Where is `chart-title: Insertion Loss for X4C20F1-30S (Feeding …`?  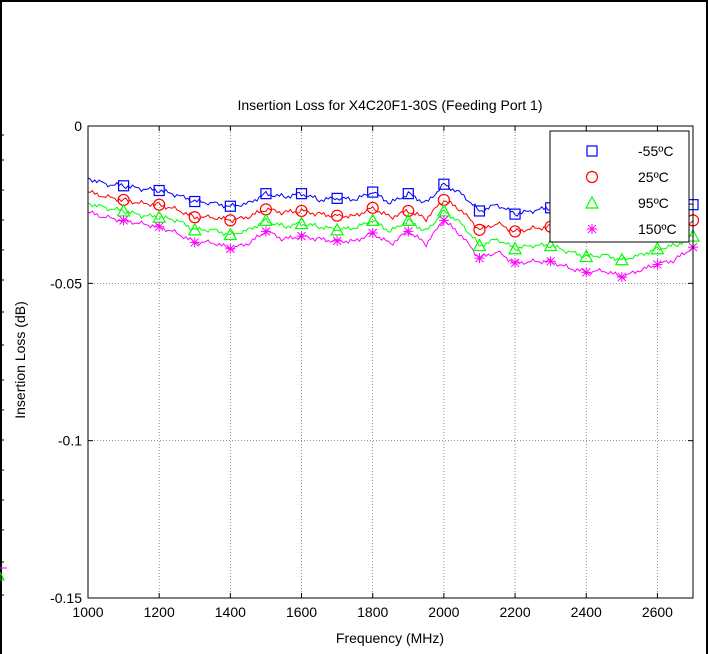 chart-title: Insertion Loss for X4C20F1-30S (Feeding … is located at coordinates (389, 105).